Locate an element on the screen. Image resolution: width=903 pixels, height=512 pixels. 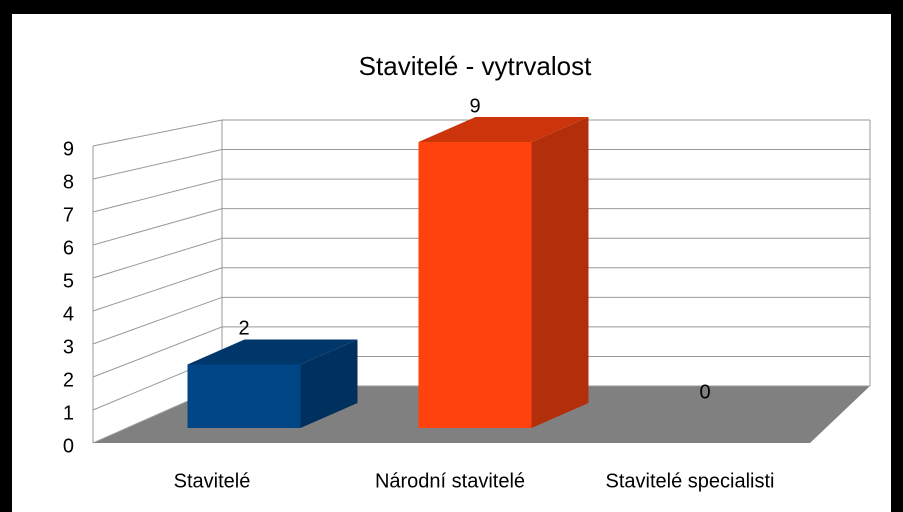
y-tick-label: 1 is located at coordinates (68, 413).